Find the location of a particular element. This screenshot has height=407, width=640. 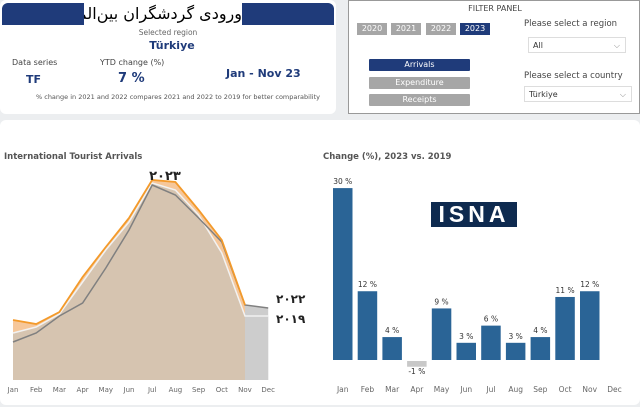

ytd-value: 7 % is located at coordinates (131, 78).